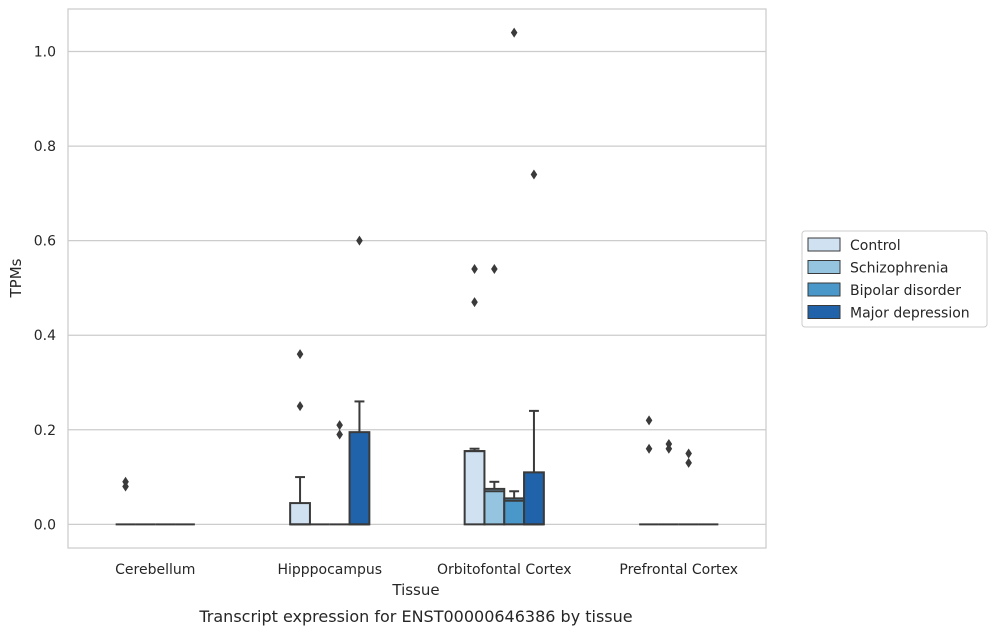 This screenshot has width=997, height=638. I want to click on legend-frame, so click(894, 279).